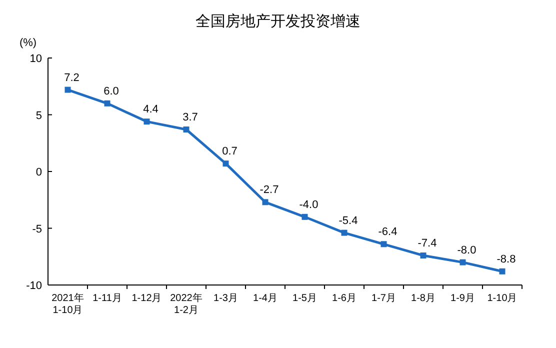  I want to click on data-label: 6.0, so click(111, 91).